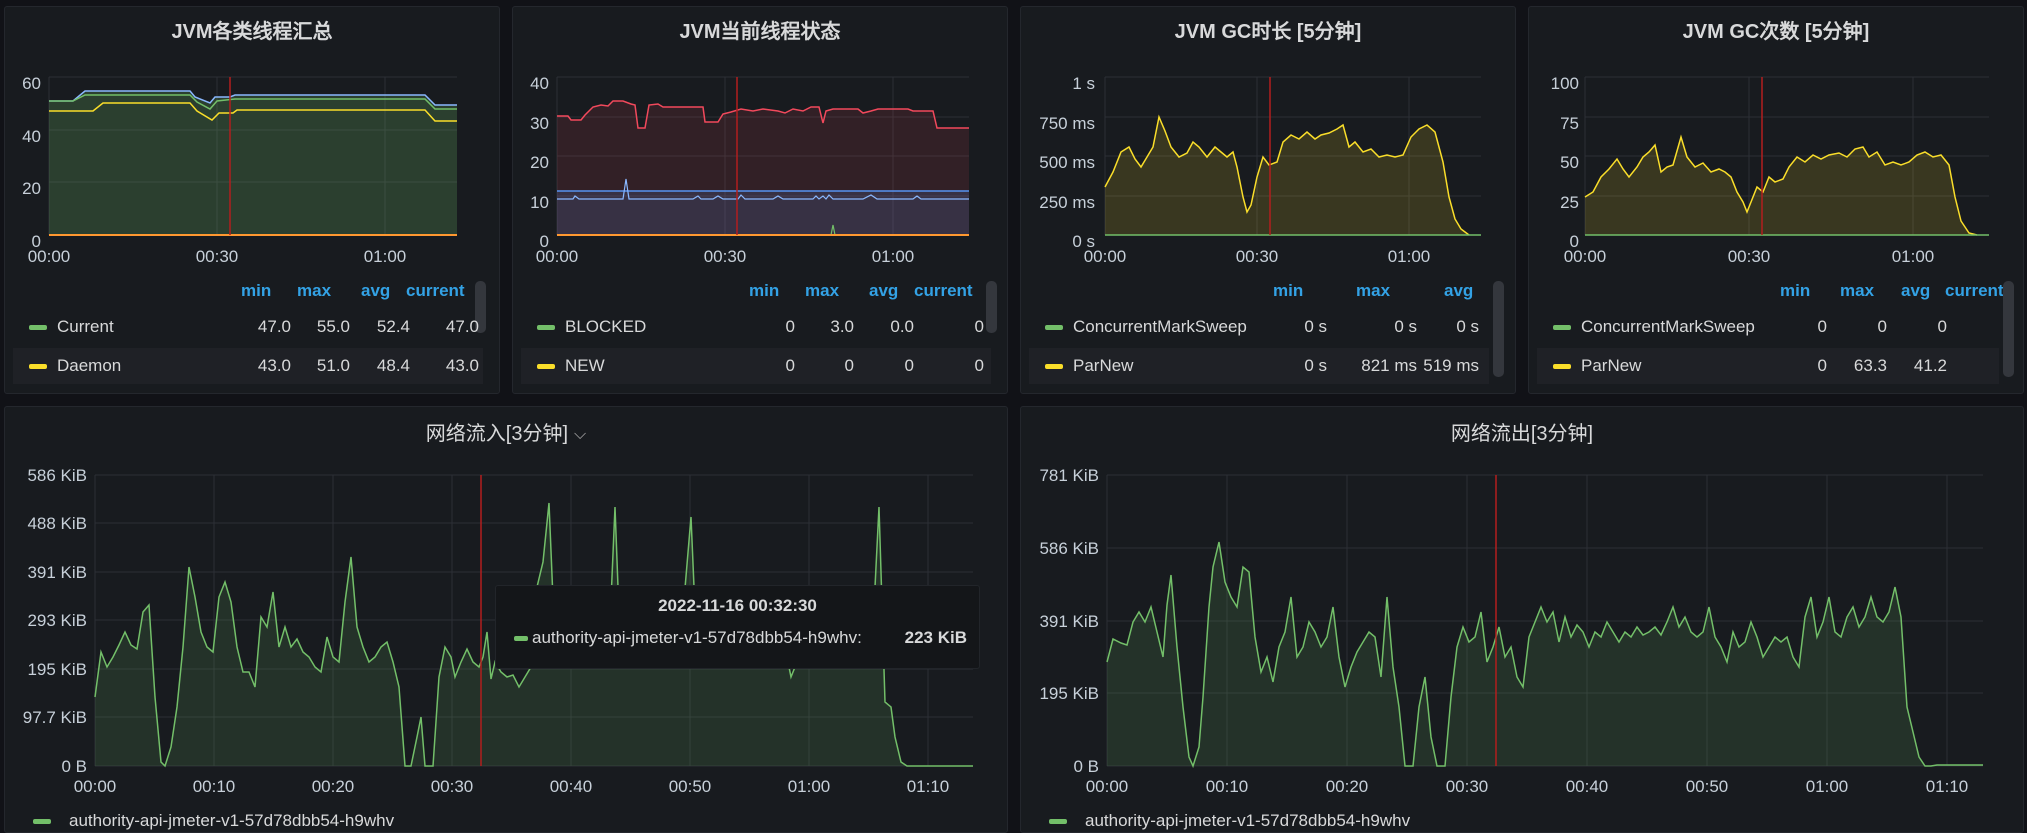 The width and height of the screenshot is (2027, 833). I want to click on panel-title: 网络流入[3分钟] ⌵, so click(506, 431).